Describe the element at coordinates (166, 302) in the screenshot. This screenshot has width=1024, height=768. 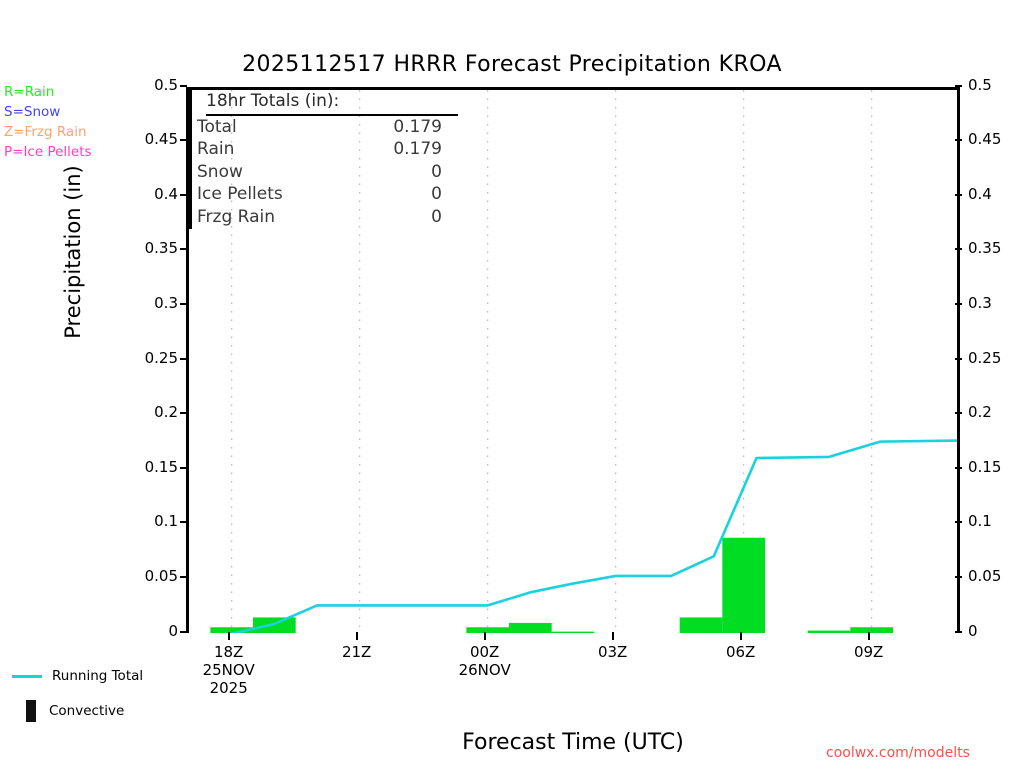
I see `y-axis-tick-label-left: 0.3` at that location.